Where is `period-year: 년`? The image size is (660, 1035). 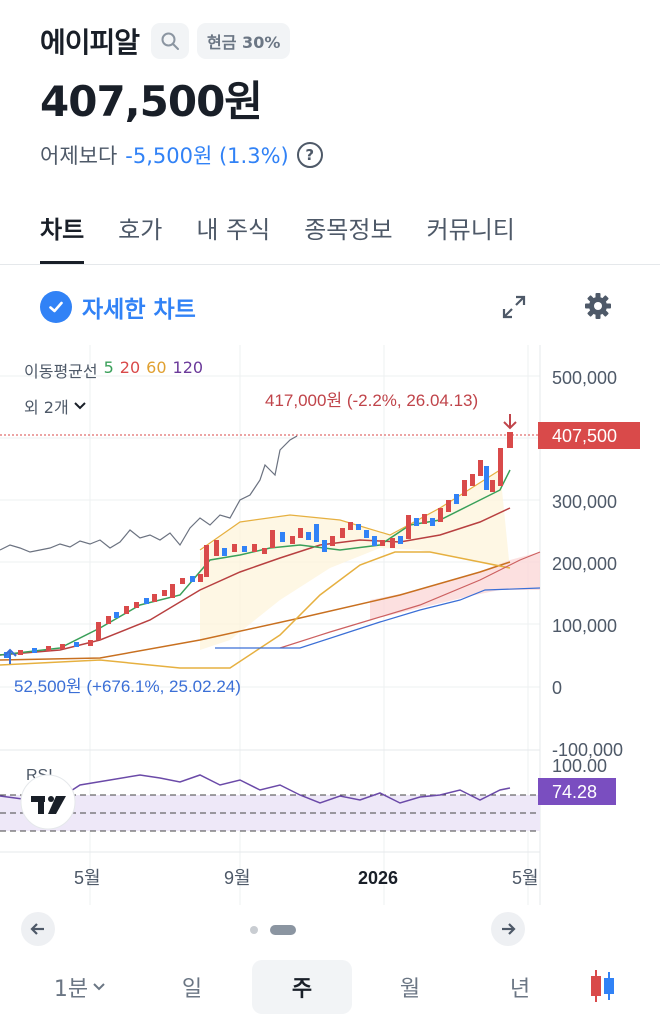 period-year: 년 is located at coordinates (520, 989).